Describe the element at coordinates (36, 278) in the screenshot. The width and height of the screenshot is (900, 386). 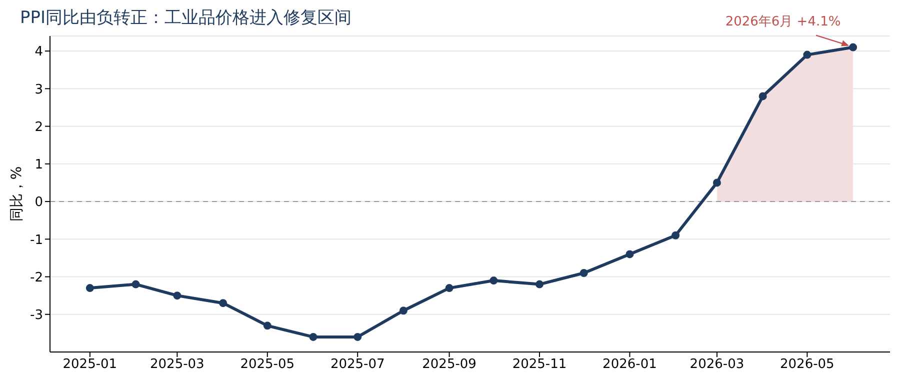
I see `y-tick-label: -2` at that location.